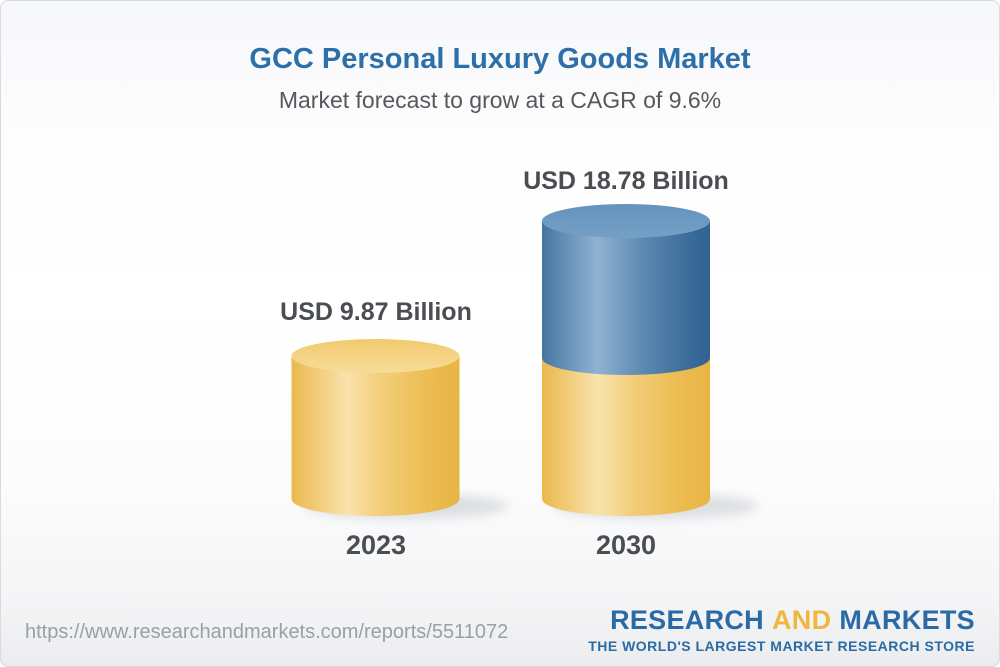 This screenshot has width=1000, height=667. Describe the element at coordinates (376, 312) in the screenshot. I see `value-label-2023: USD 9.87 Billion` at that location.